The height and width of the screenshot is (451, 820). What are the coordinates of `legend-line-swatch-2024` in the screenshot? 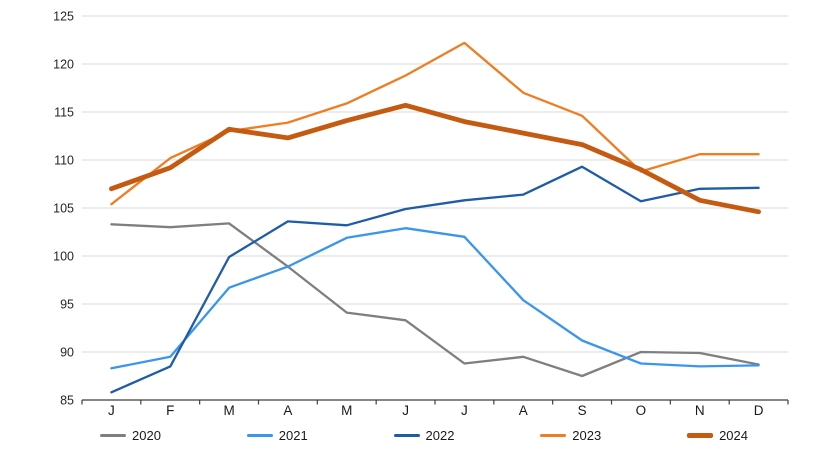 It's located at (700, 435).